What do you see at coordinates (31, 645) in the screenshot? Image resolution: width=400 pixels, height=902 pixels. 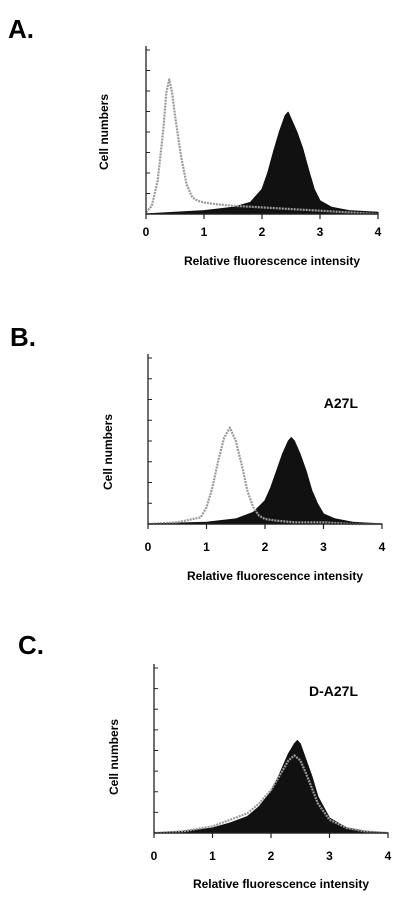 I see `panel-label: C.` at bounding box center [31, 645].